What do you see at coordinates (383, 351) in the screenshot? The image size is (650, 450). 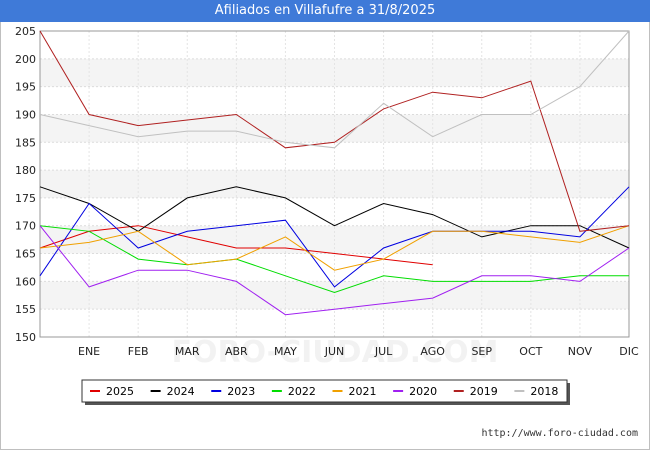 I see `x-tick-label: JUL` at bounding box center [383, 351].